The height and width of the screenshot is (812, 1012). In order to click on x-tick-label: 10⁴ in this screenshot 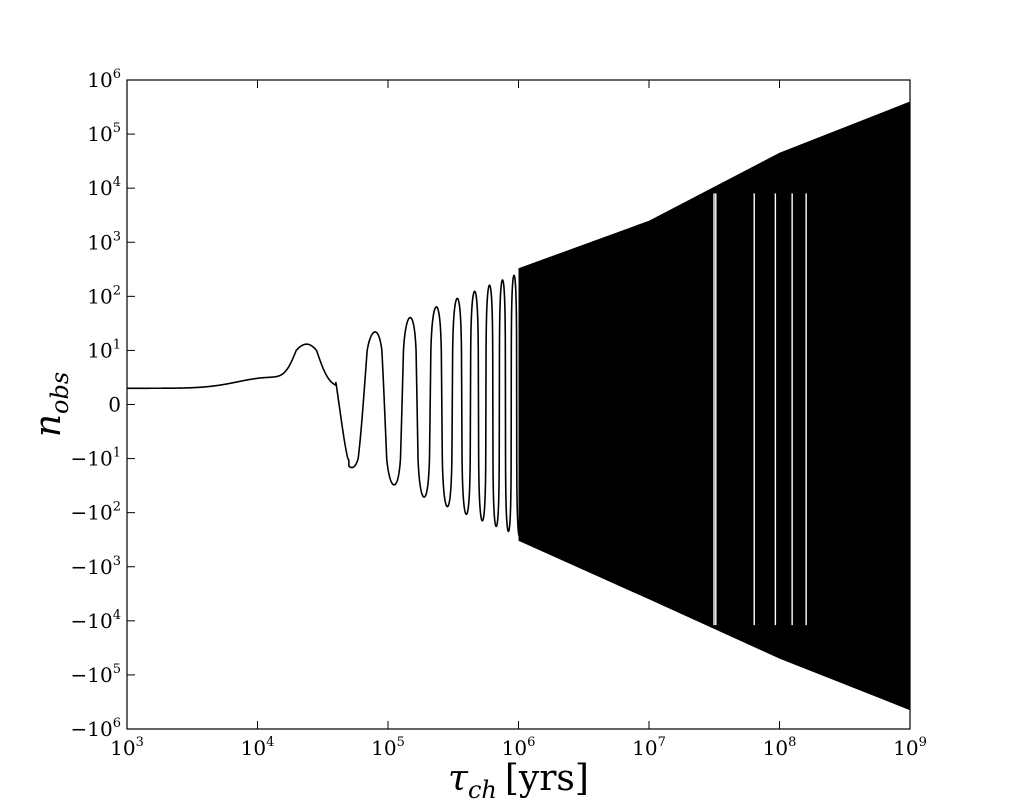, I will do `click(258, 747)`.